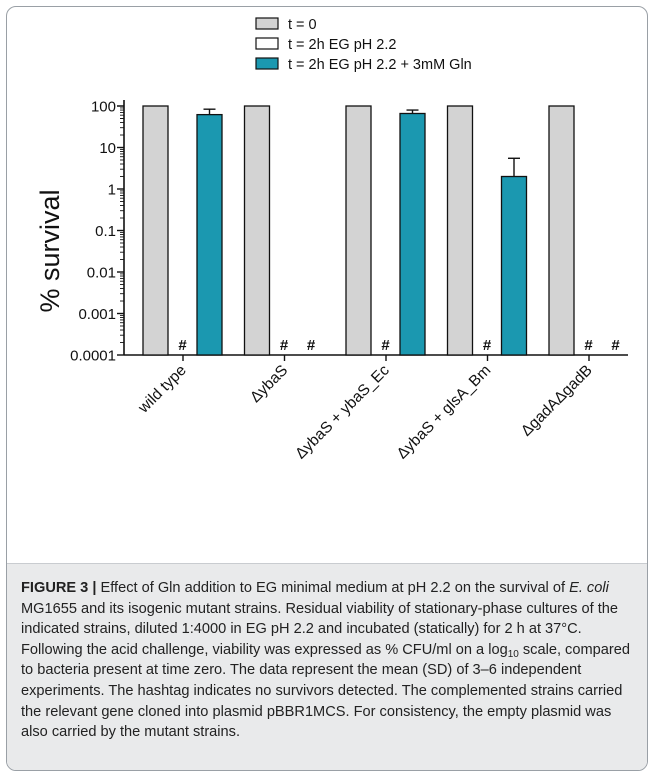 This screenshot has width=654, height=775. Describe the element at coordinates (112, 190) in the screenshot. I see `y-tick-label: 1` at that location.